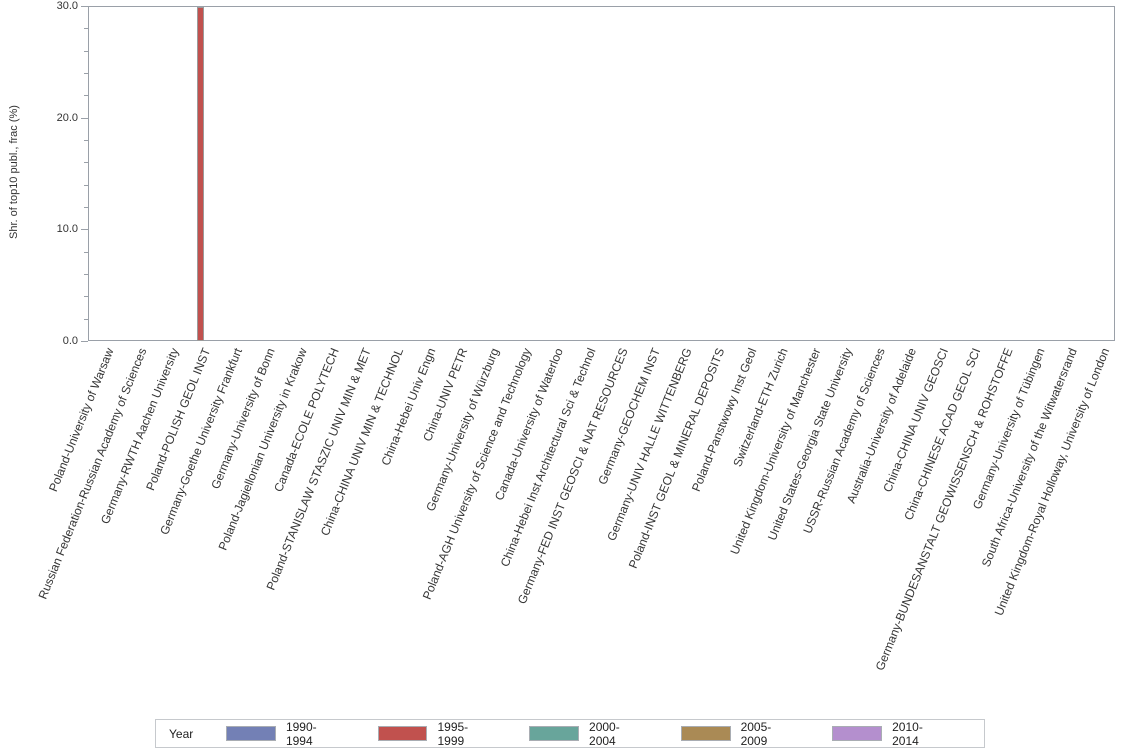  What do you see at coordinates (200, 174) in the screenshot?
I see `bar` at bounding box center [200, 174].